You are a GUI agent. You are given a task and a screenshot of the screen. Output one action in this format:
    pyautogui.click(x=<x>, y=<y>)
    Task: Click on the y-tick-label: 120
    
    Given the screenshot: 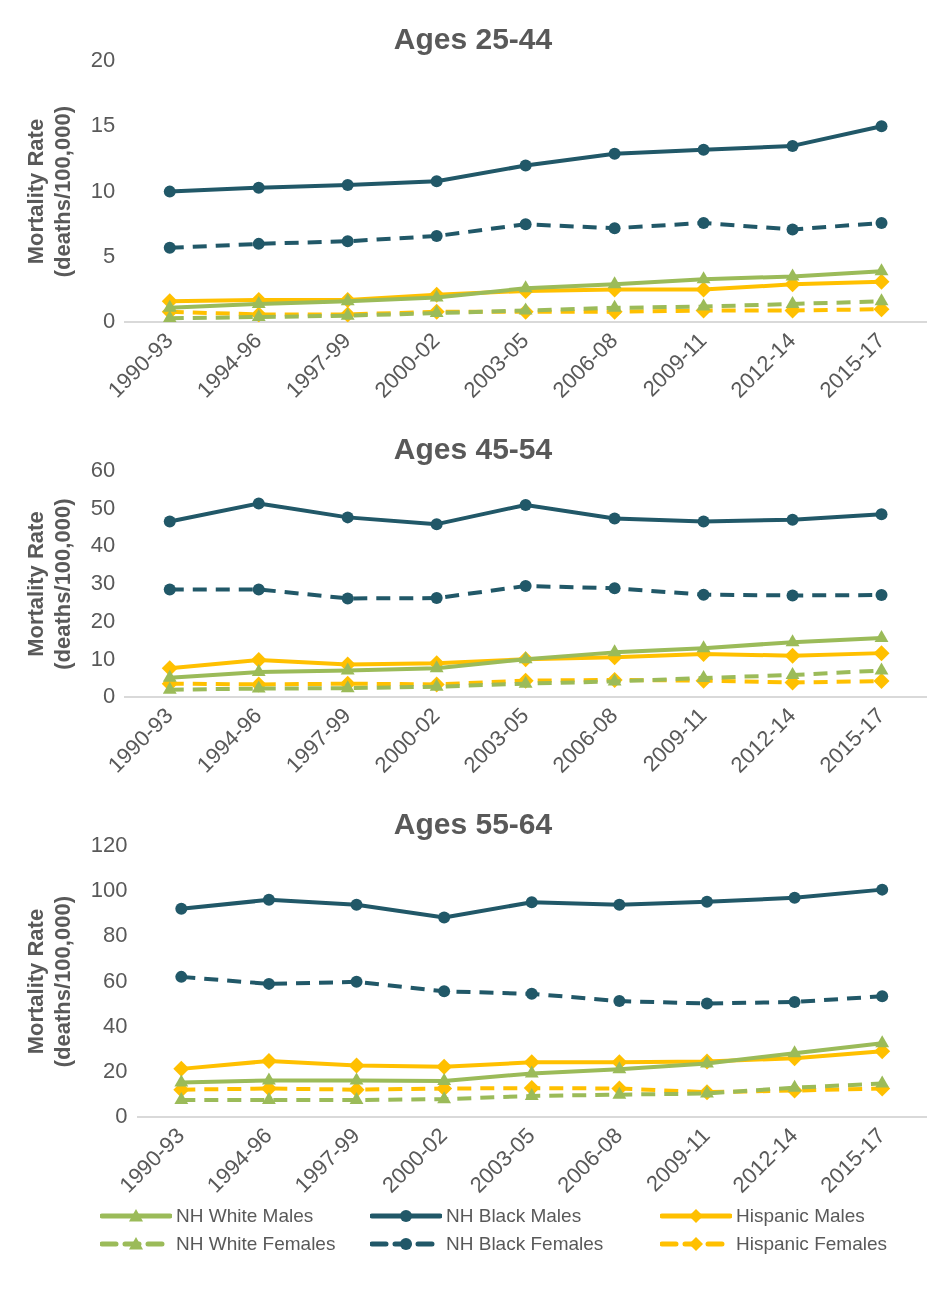 What is the action you would take?
    pyautogui.click(x=109, y=845)
    